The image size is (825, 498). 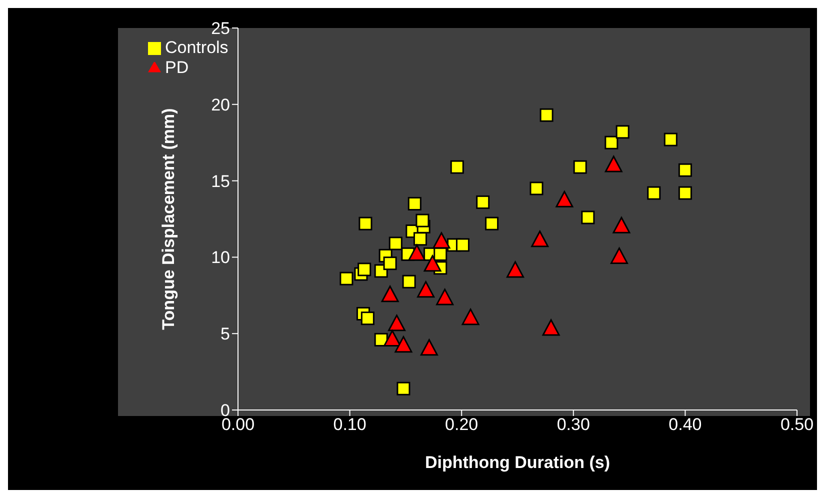 I want to click on x-tick-label: 0.10, so click(x=349, y=424).